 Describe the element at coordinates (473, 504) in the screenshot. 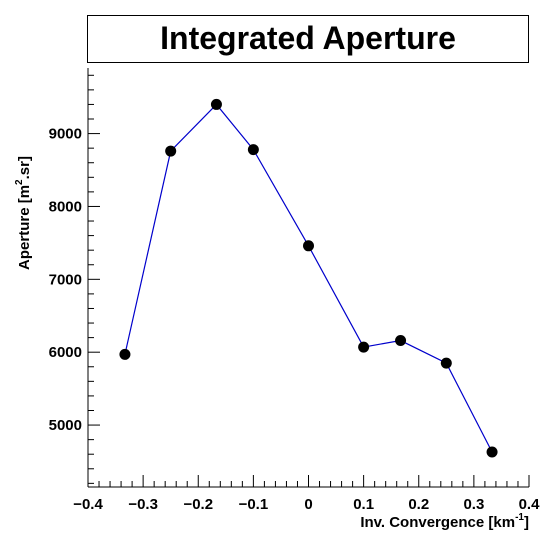

I see `x-tick-label: 0.3` at that location.